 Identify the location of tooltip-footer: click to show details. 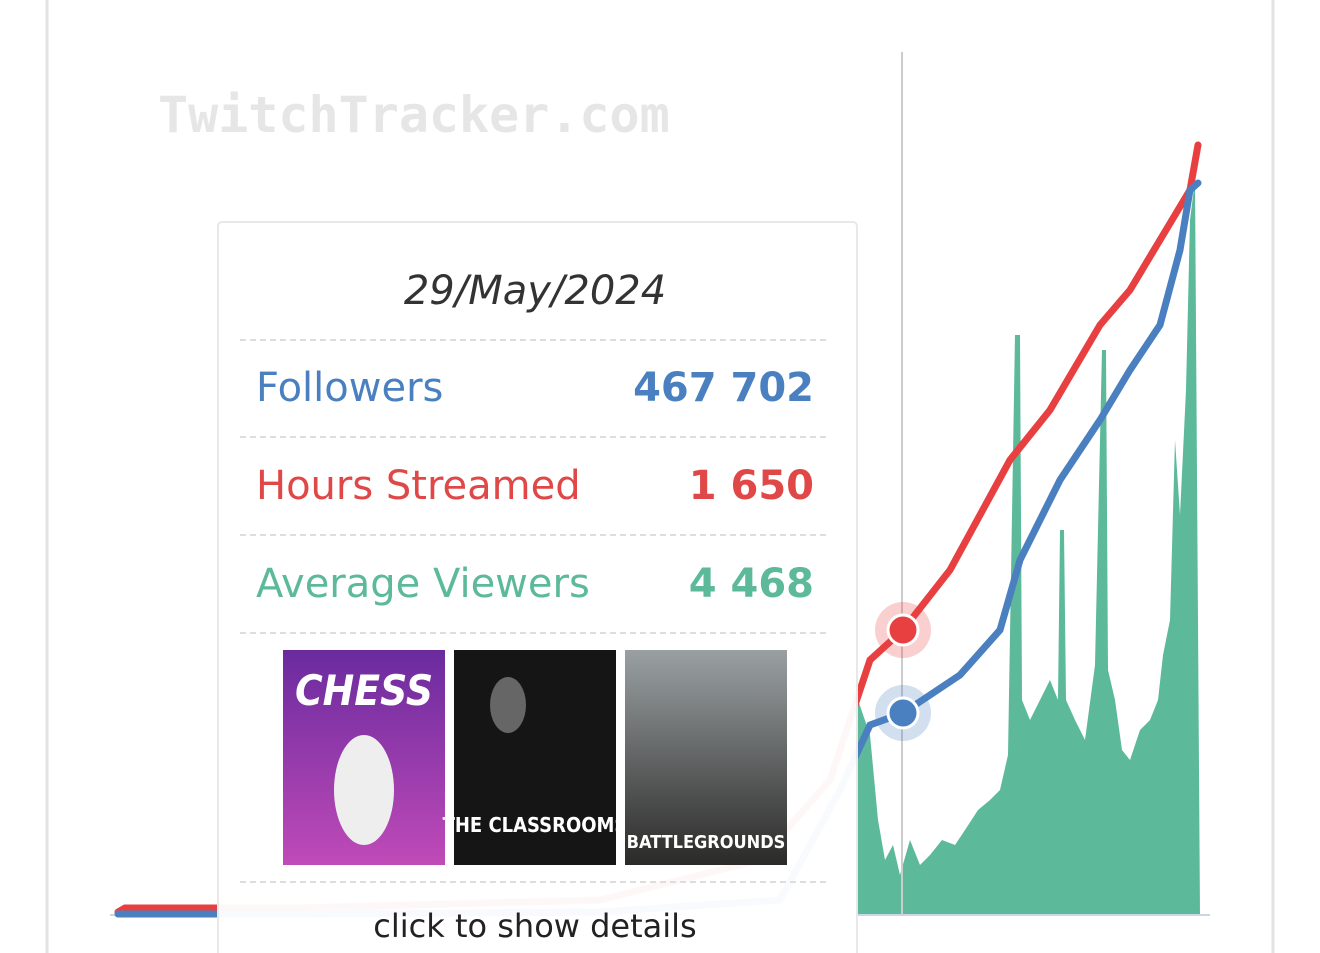
(534, 926).